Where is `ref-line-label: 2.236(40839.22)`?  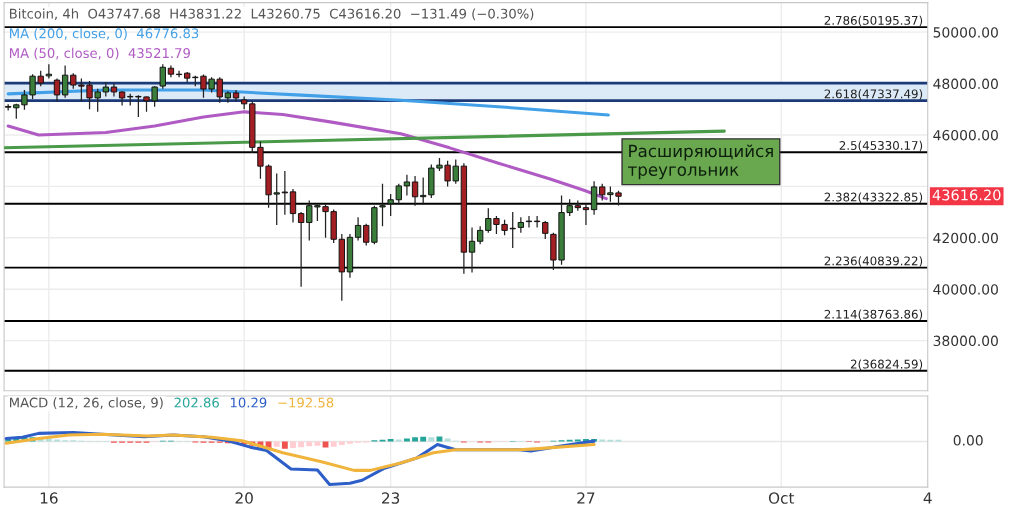
ref-line-label: 2.236(40839.22) is located at coordinates (873, 261).